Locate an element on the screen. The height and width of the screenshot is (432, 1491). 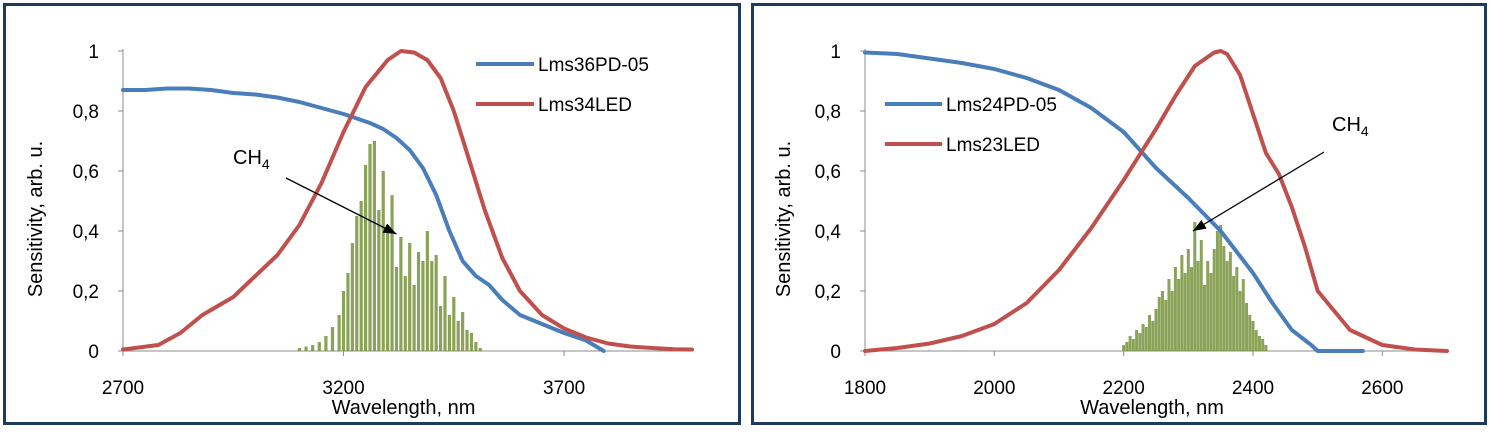
legend-label: Lms23LED is located at coordinates (993, 145).